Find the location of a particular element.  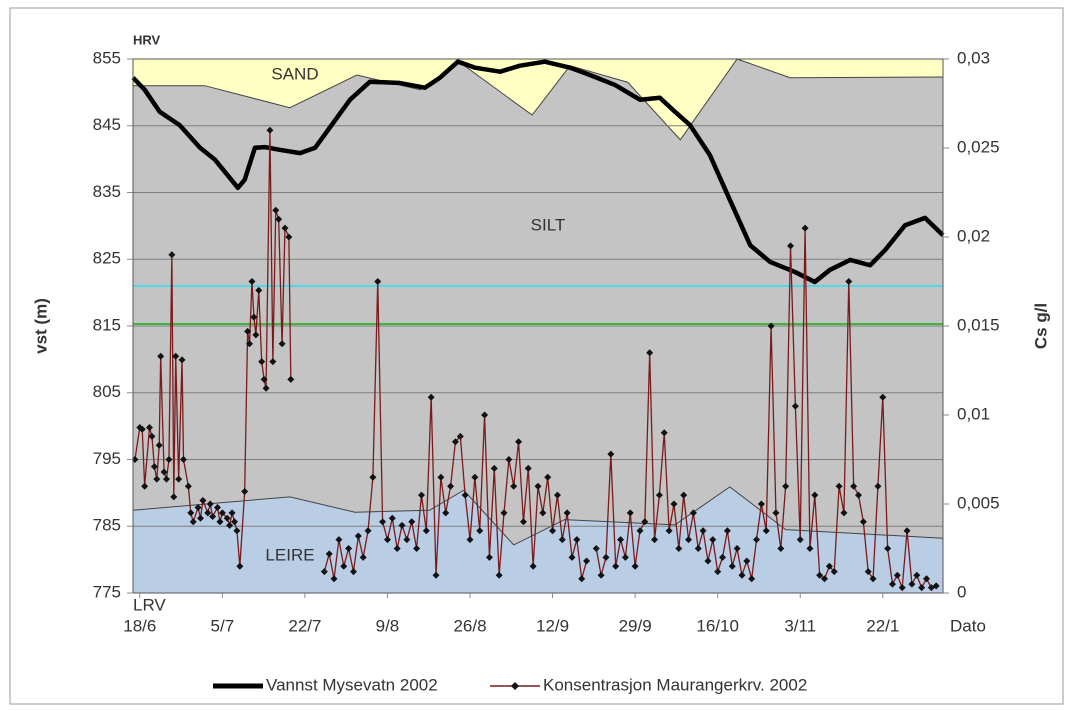

y-tick-label: 775 is located at coordinates (107, 591).